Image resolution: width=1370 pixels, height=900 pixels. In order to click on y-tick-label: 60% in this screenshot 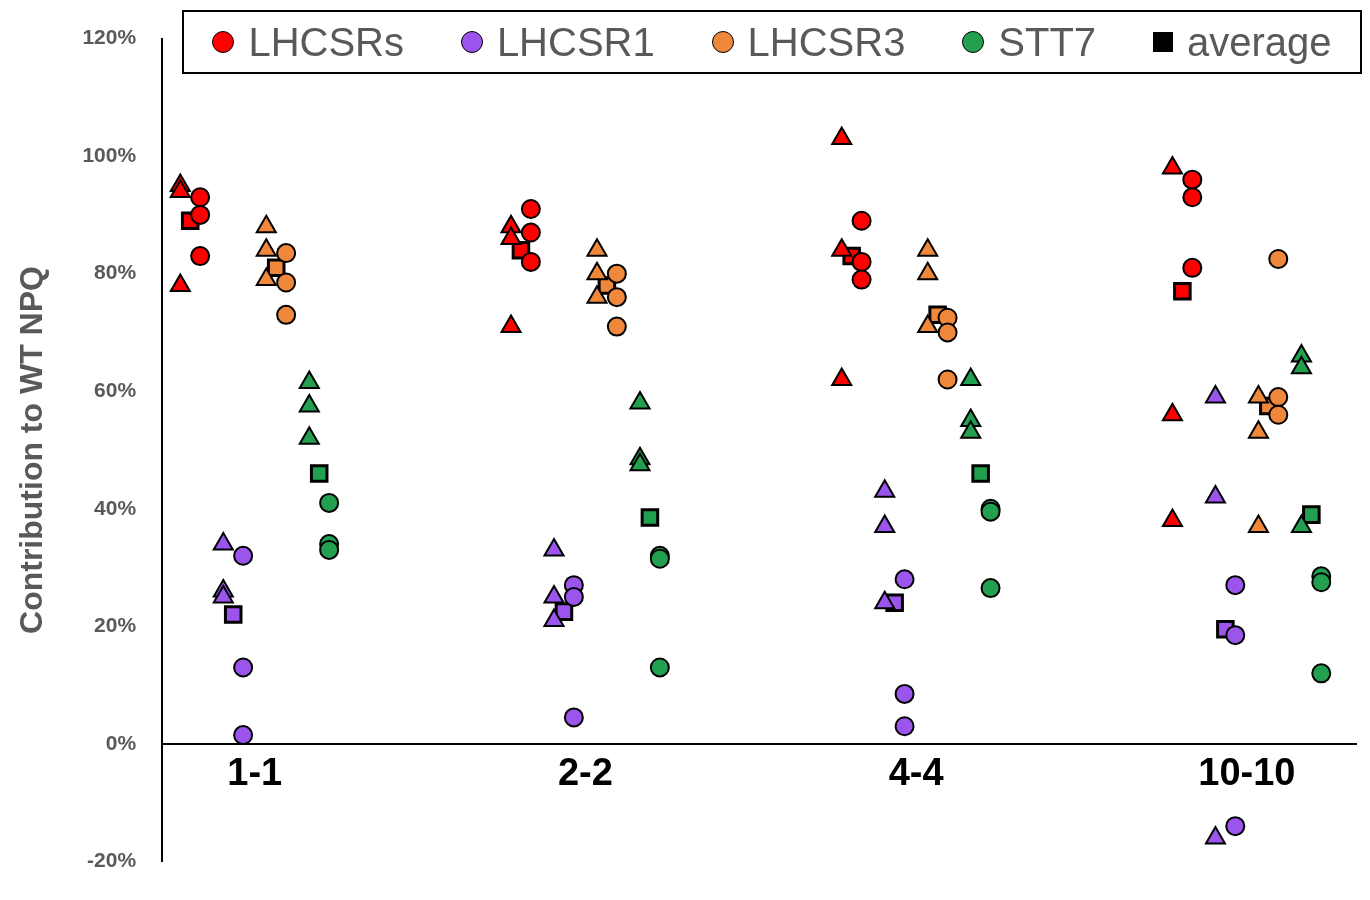, I will do `click(115, 390)`.